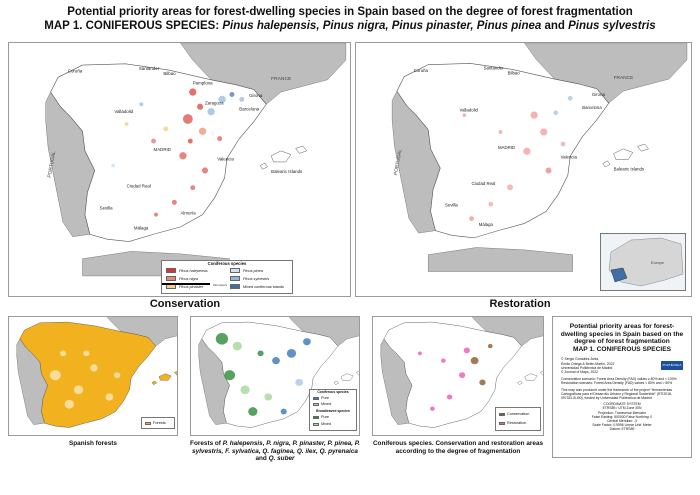 This screenshot has width=700, height=495. What do you see at coordinates (517, 158) in the screenshot?
I see `restoration-patches` at bounding box center [517, 158].